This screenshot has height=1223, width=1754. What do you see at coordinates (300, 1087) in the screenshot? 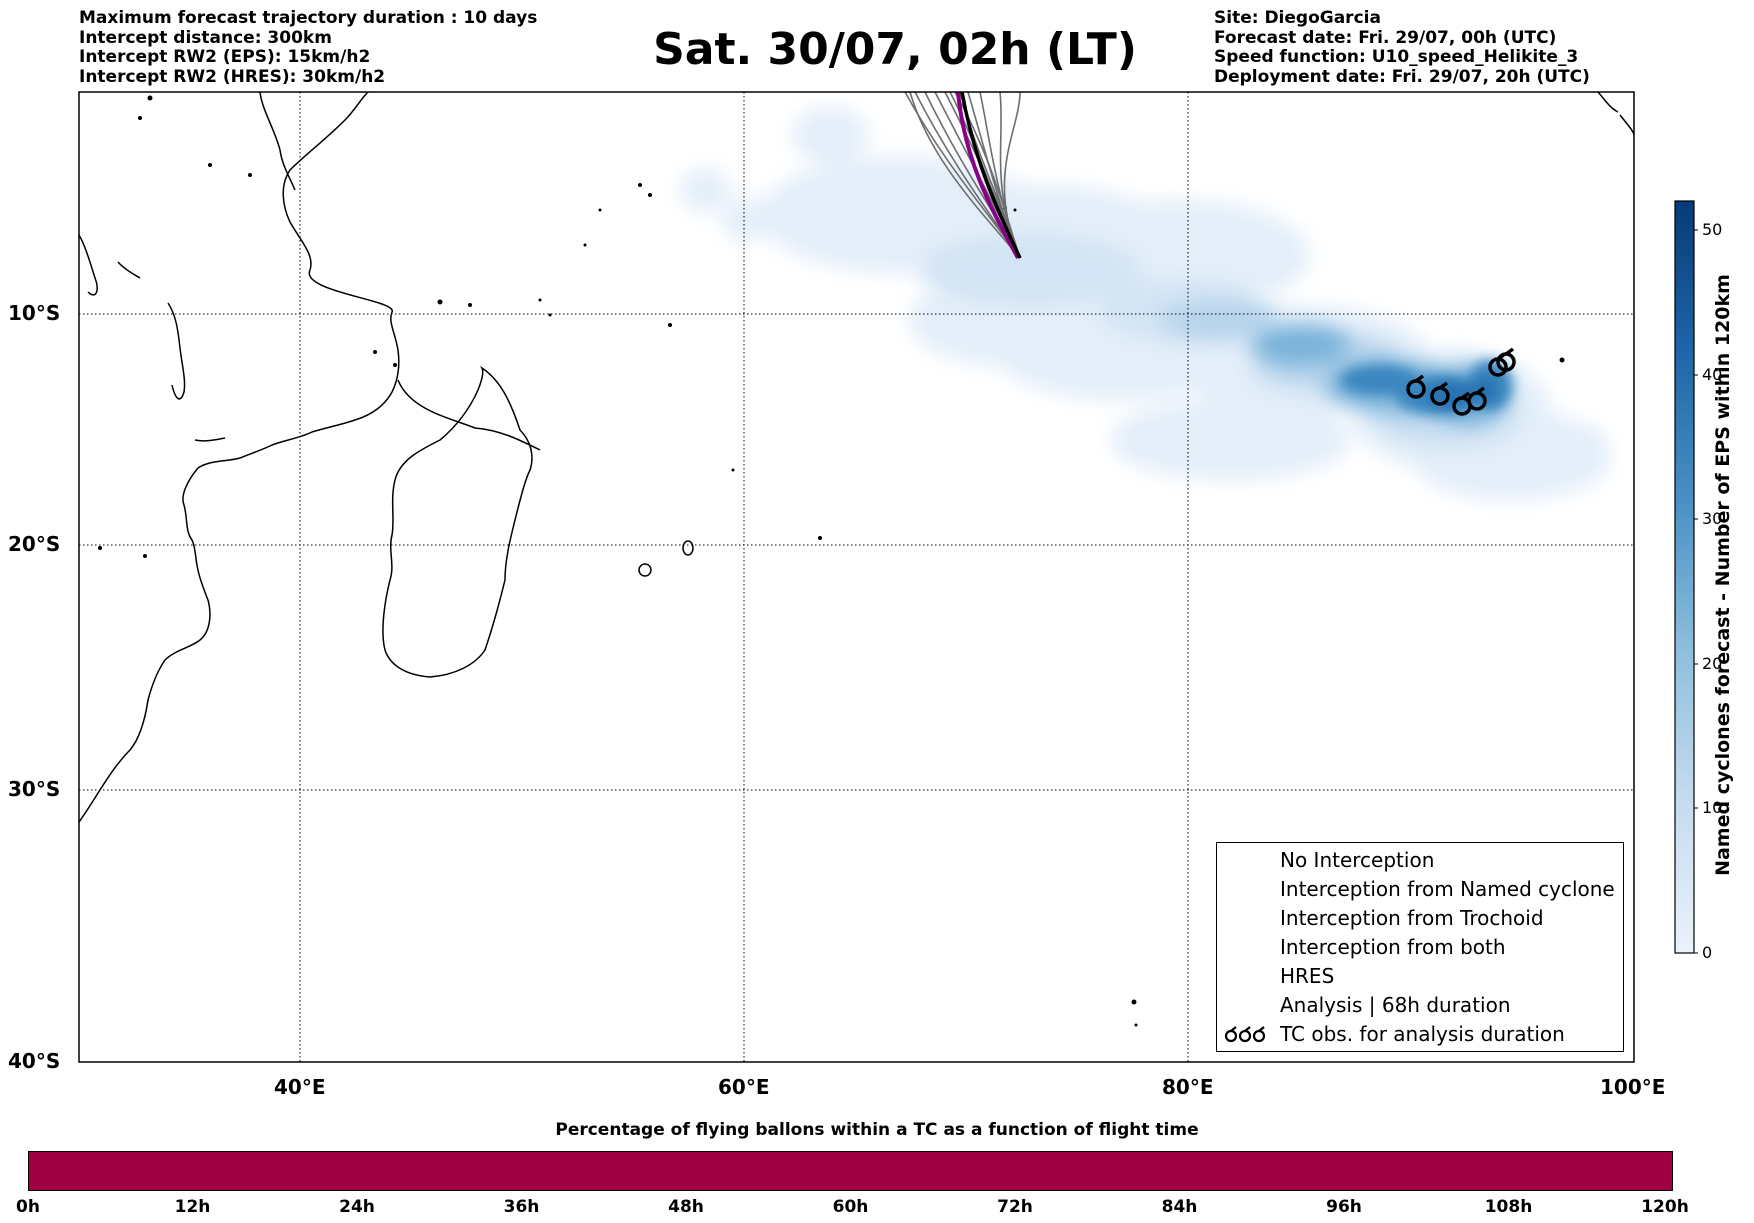
I see `lon-tick-label: 40°E` at bounding box center [300, 1087].